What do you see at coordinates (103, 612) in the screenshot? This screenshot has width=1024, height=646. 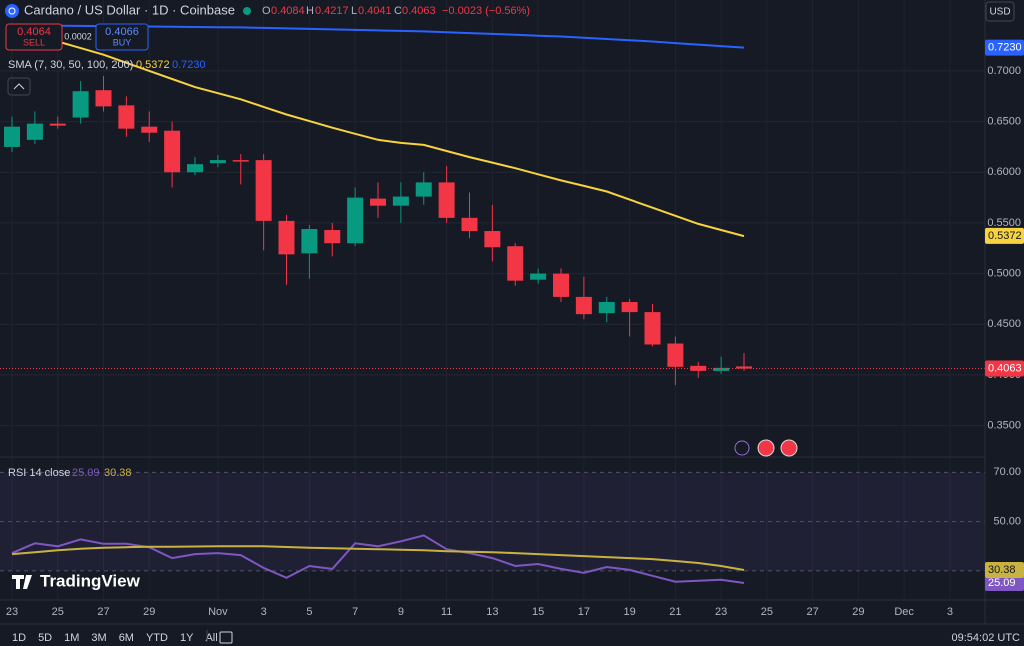 I see `x-tick-label: 27` at bounding box center [103, 612].